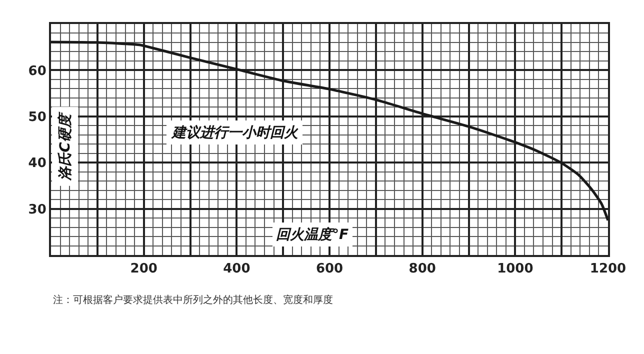 This screenshot has width=644, height=354. Describe the element at coordinates (193, 300) in the screenshot. I see `text: 注：可根据客户要求提供表中所列之外的其他长度、宽度和厚度` at that location.